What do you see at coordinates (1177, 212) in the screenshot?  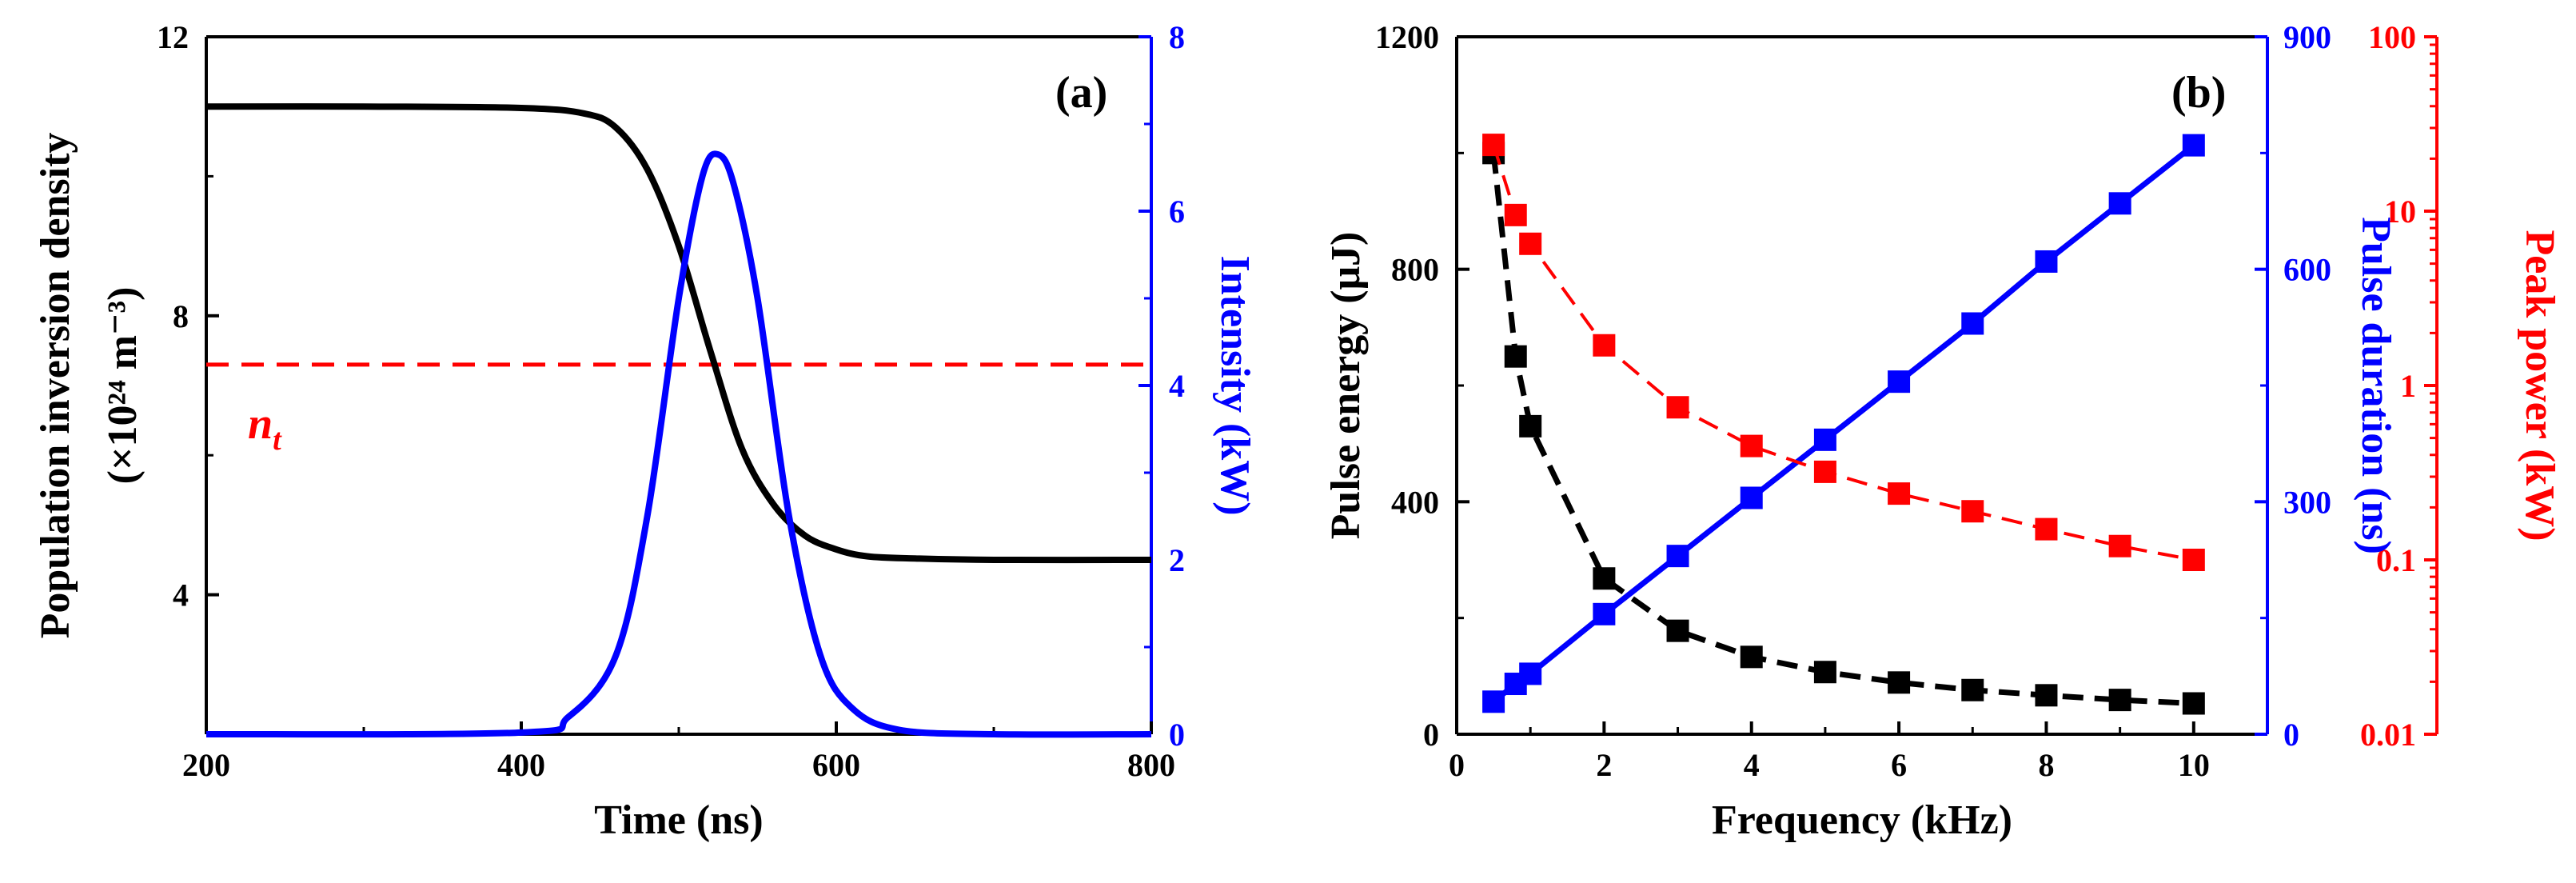 I see `y-right-tick-label: 6` at bounding box center [1177, 212].